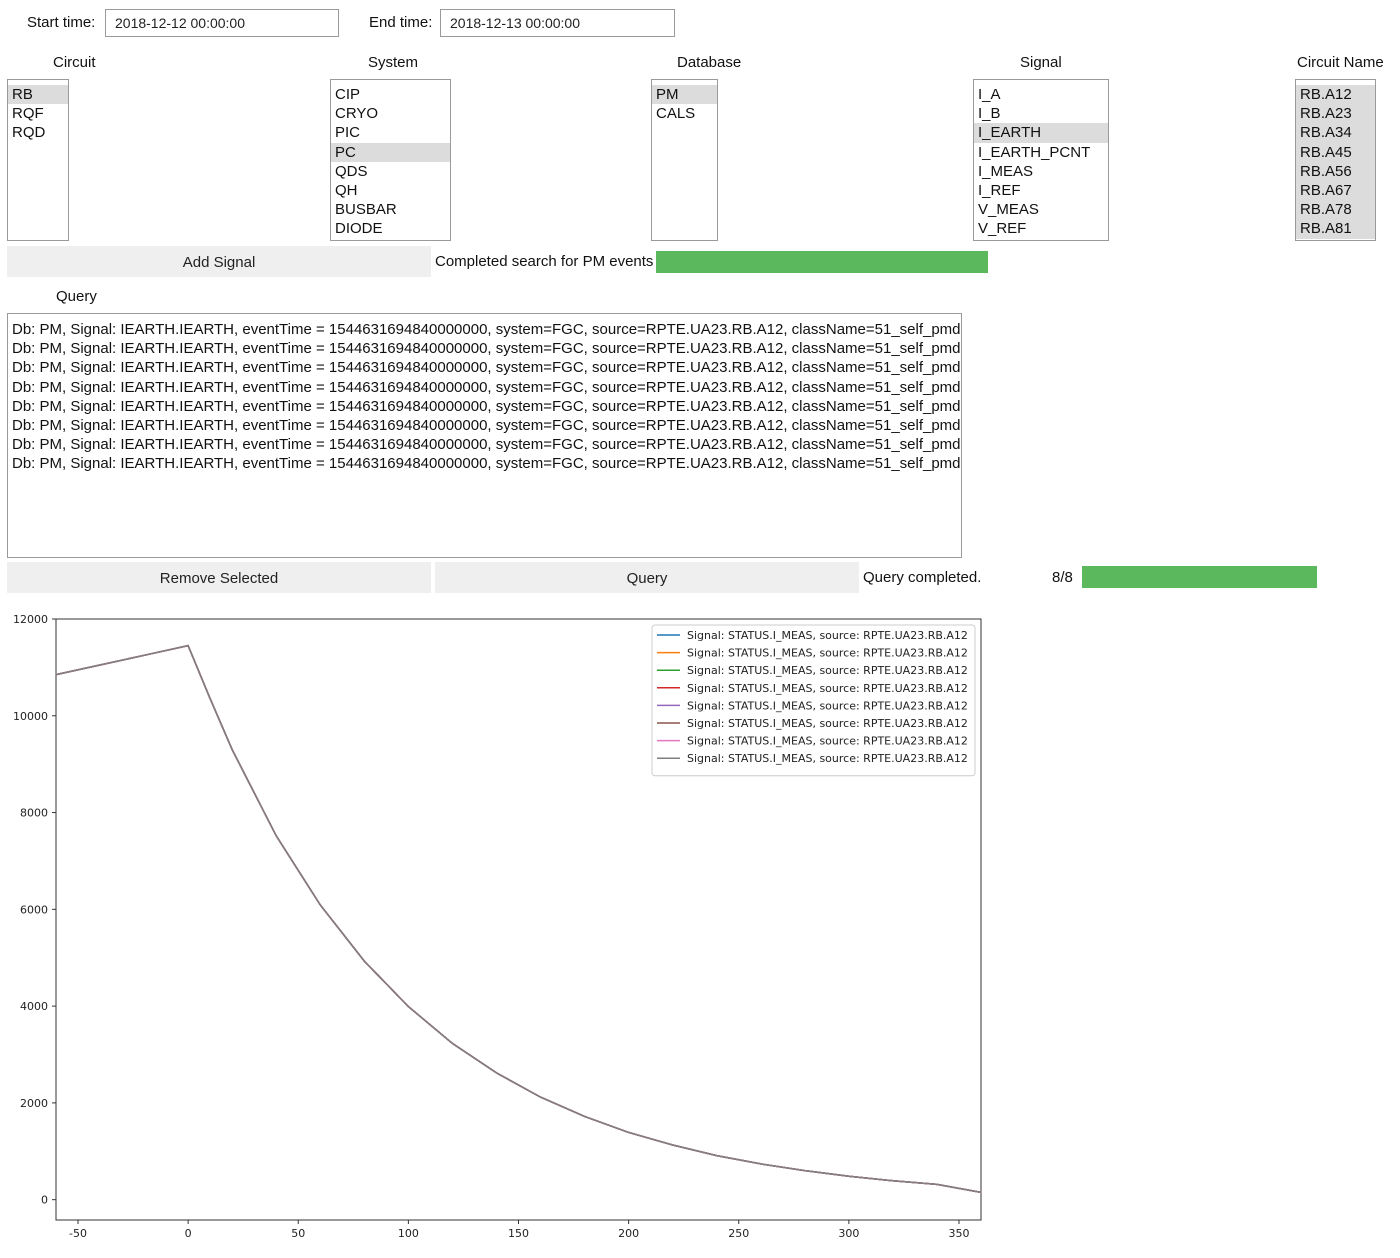 The image size is (1400, 1258). Describe the element at coordinates (848, 1233) in the screenshot. I see `x-tick-label: 300` at that location.